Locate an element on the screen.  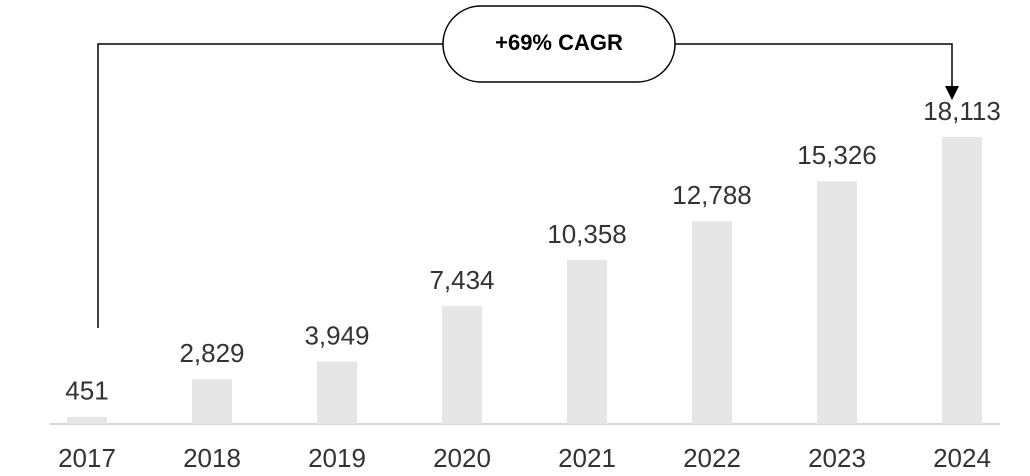
x-tick-label: 2018 is located at coordinates (212, 458).